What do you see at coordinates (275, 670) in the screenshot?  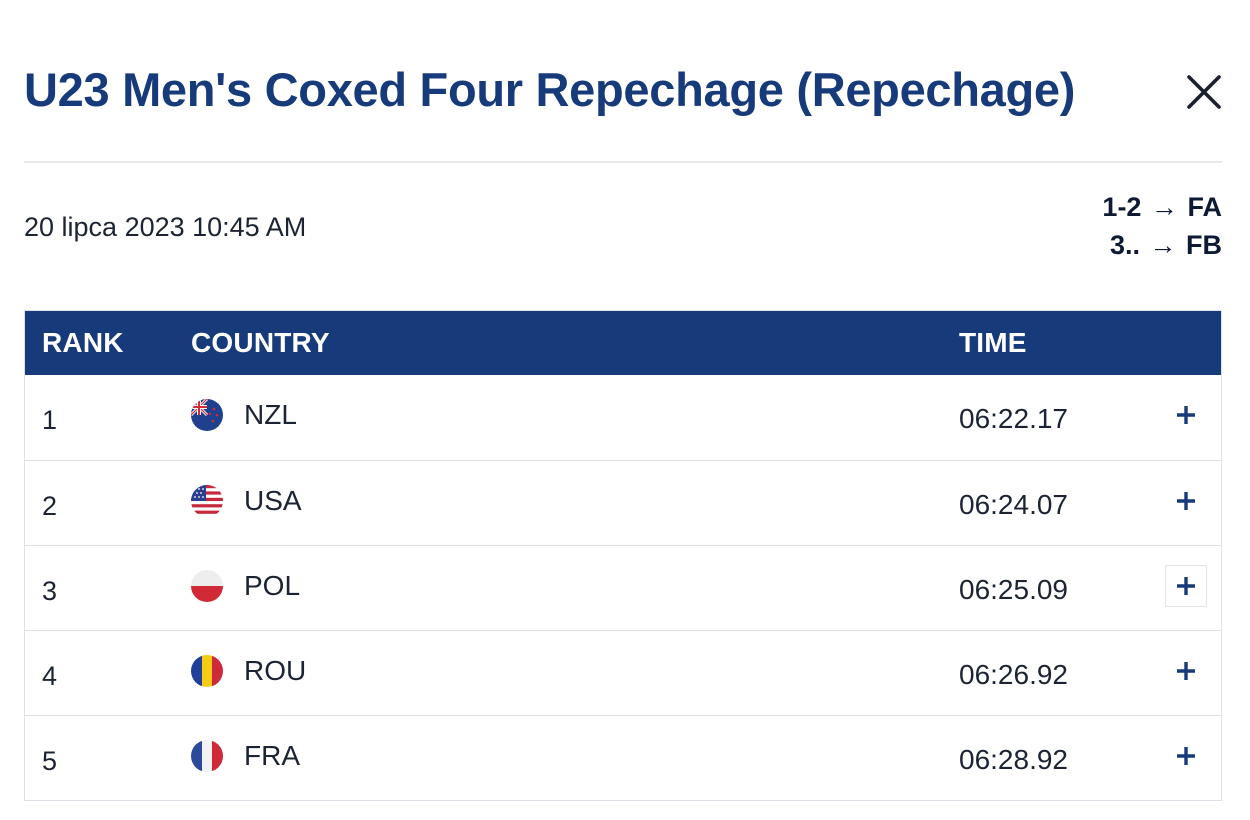 I see `country-cell: ROU` at bounding box center [275, 670].